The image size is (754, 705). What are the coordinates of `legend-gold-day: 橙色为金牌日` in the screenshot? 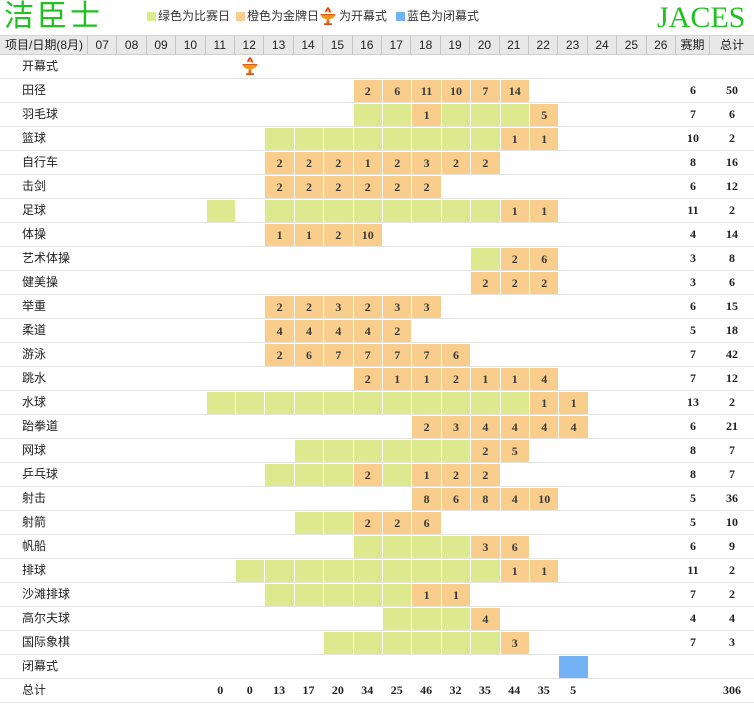 It's located at (277, 16).